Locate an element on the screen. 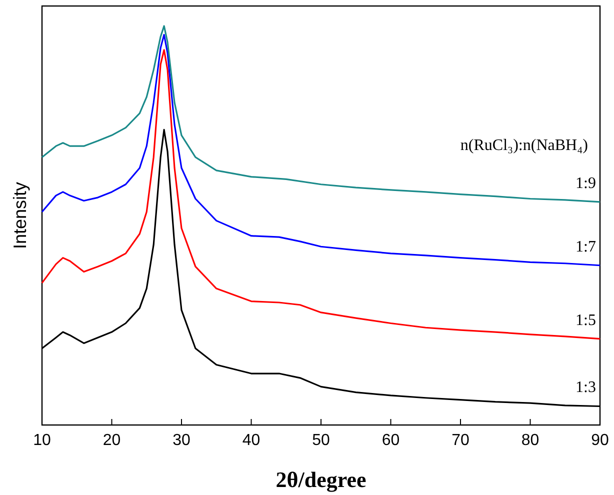 Image resolution: width=614 pixels, height=495 pixels. y-axis-title: Intensity is located at coordinates (20, 216).